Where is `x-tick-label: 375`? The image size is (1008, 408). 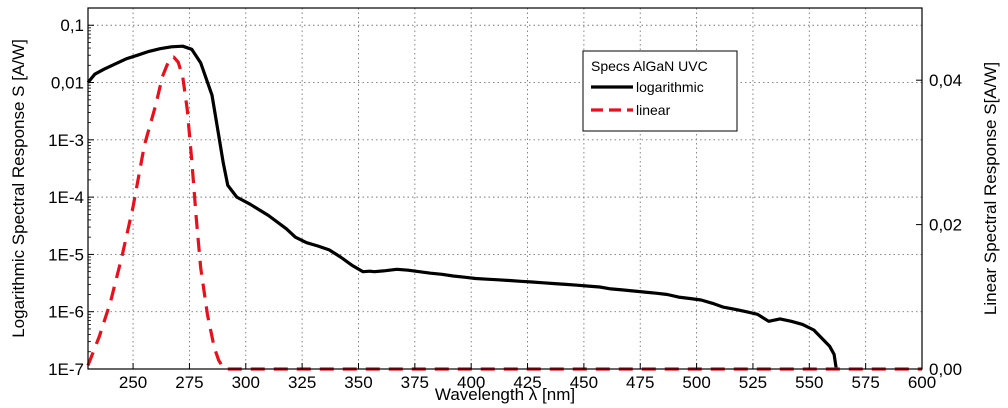 x-tick-label: 375 is located at coordinates (415, 382).